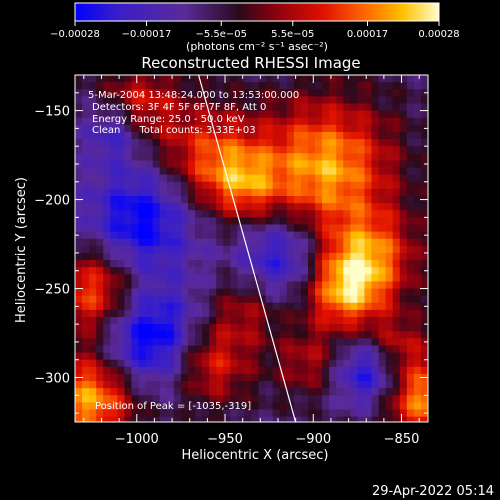 Image resolution: width=500 pixels, height=500 pixels. Describe the element at coordinates (247, 248) in the screenshot. I see `solar-limb-line` at that location.